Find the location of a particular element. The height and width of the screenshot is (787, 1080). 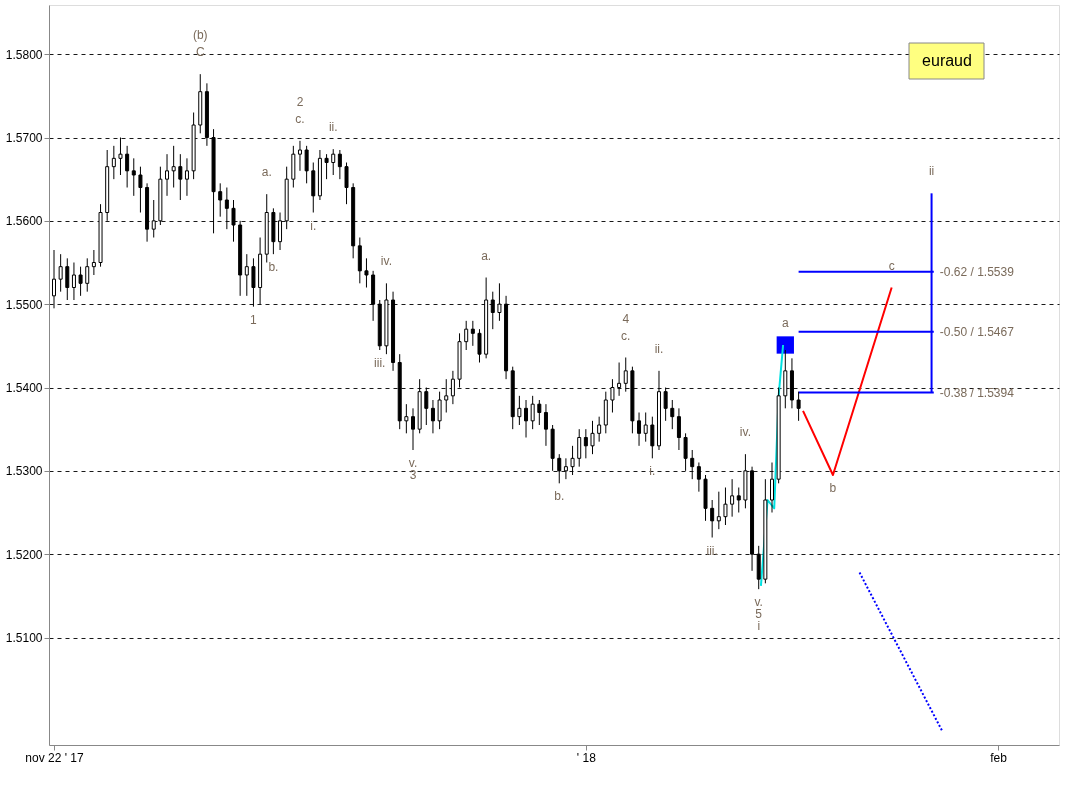

annotation: euraud is located at coordinates (947, 60).